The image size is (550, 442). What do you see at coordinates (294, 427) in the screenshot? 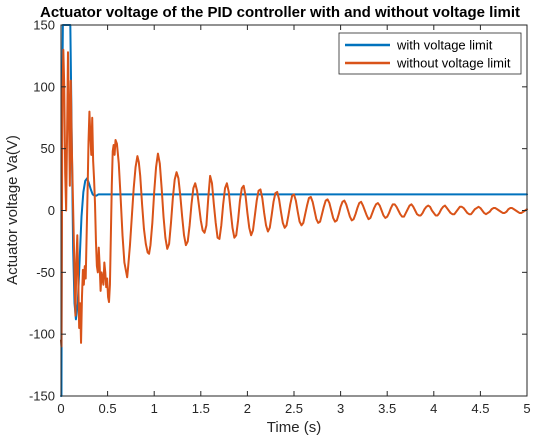
I see `x-axis-label: Time (s)` at bounding box center [294, 427].